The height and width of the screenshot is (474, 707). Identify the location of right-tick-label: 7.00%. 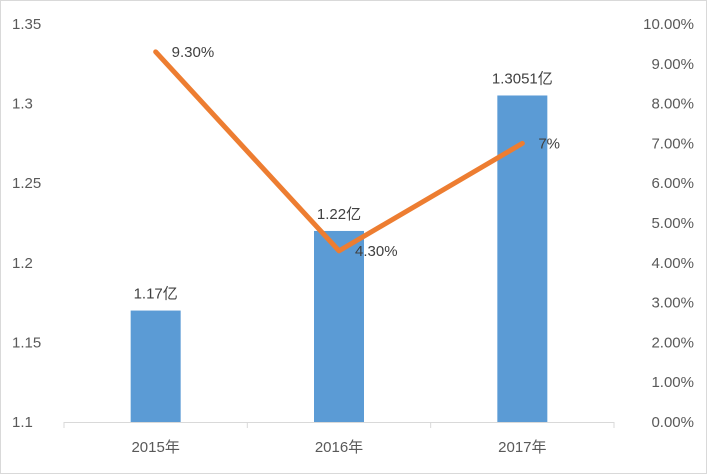
(672, 143).